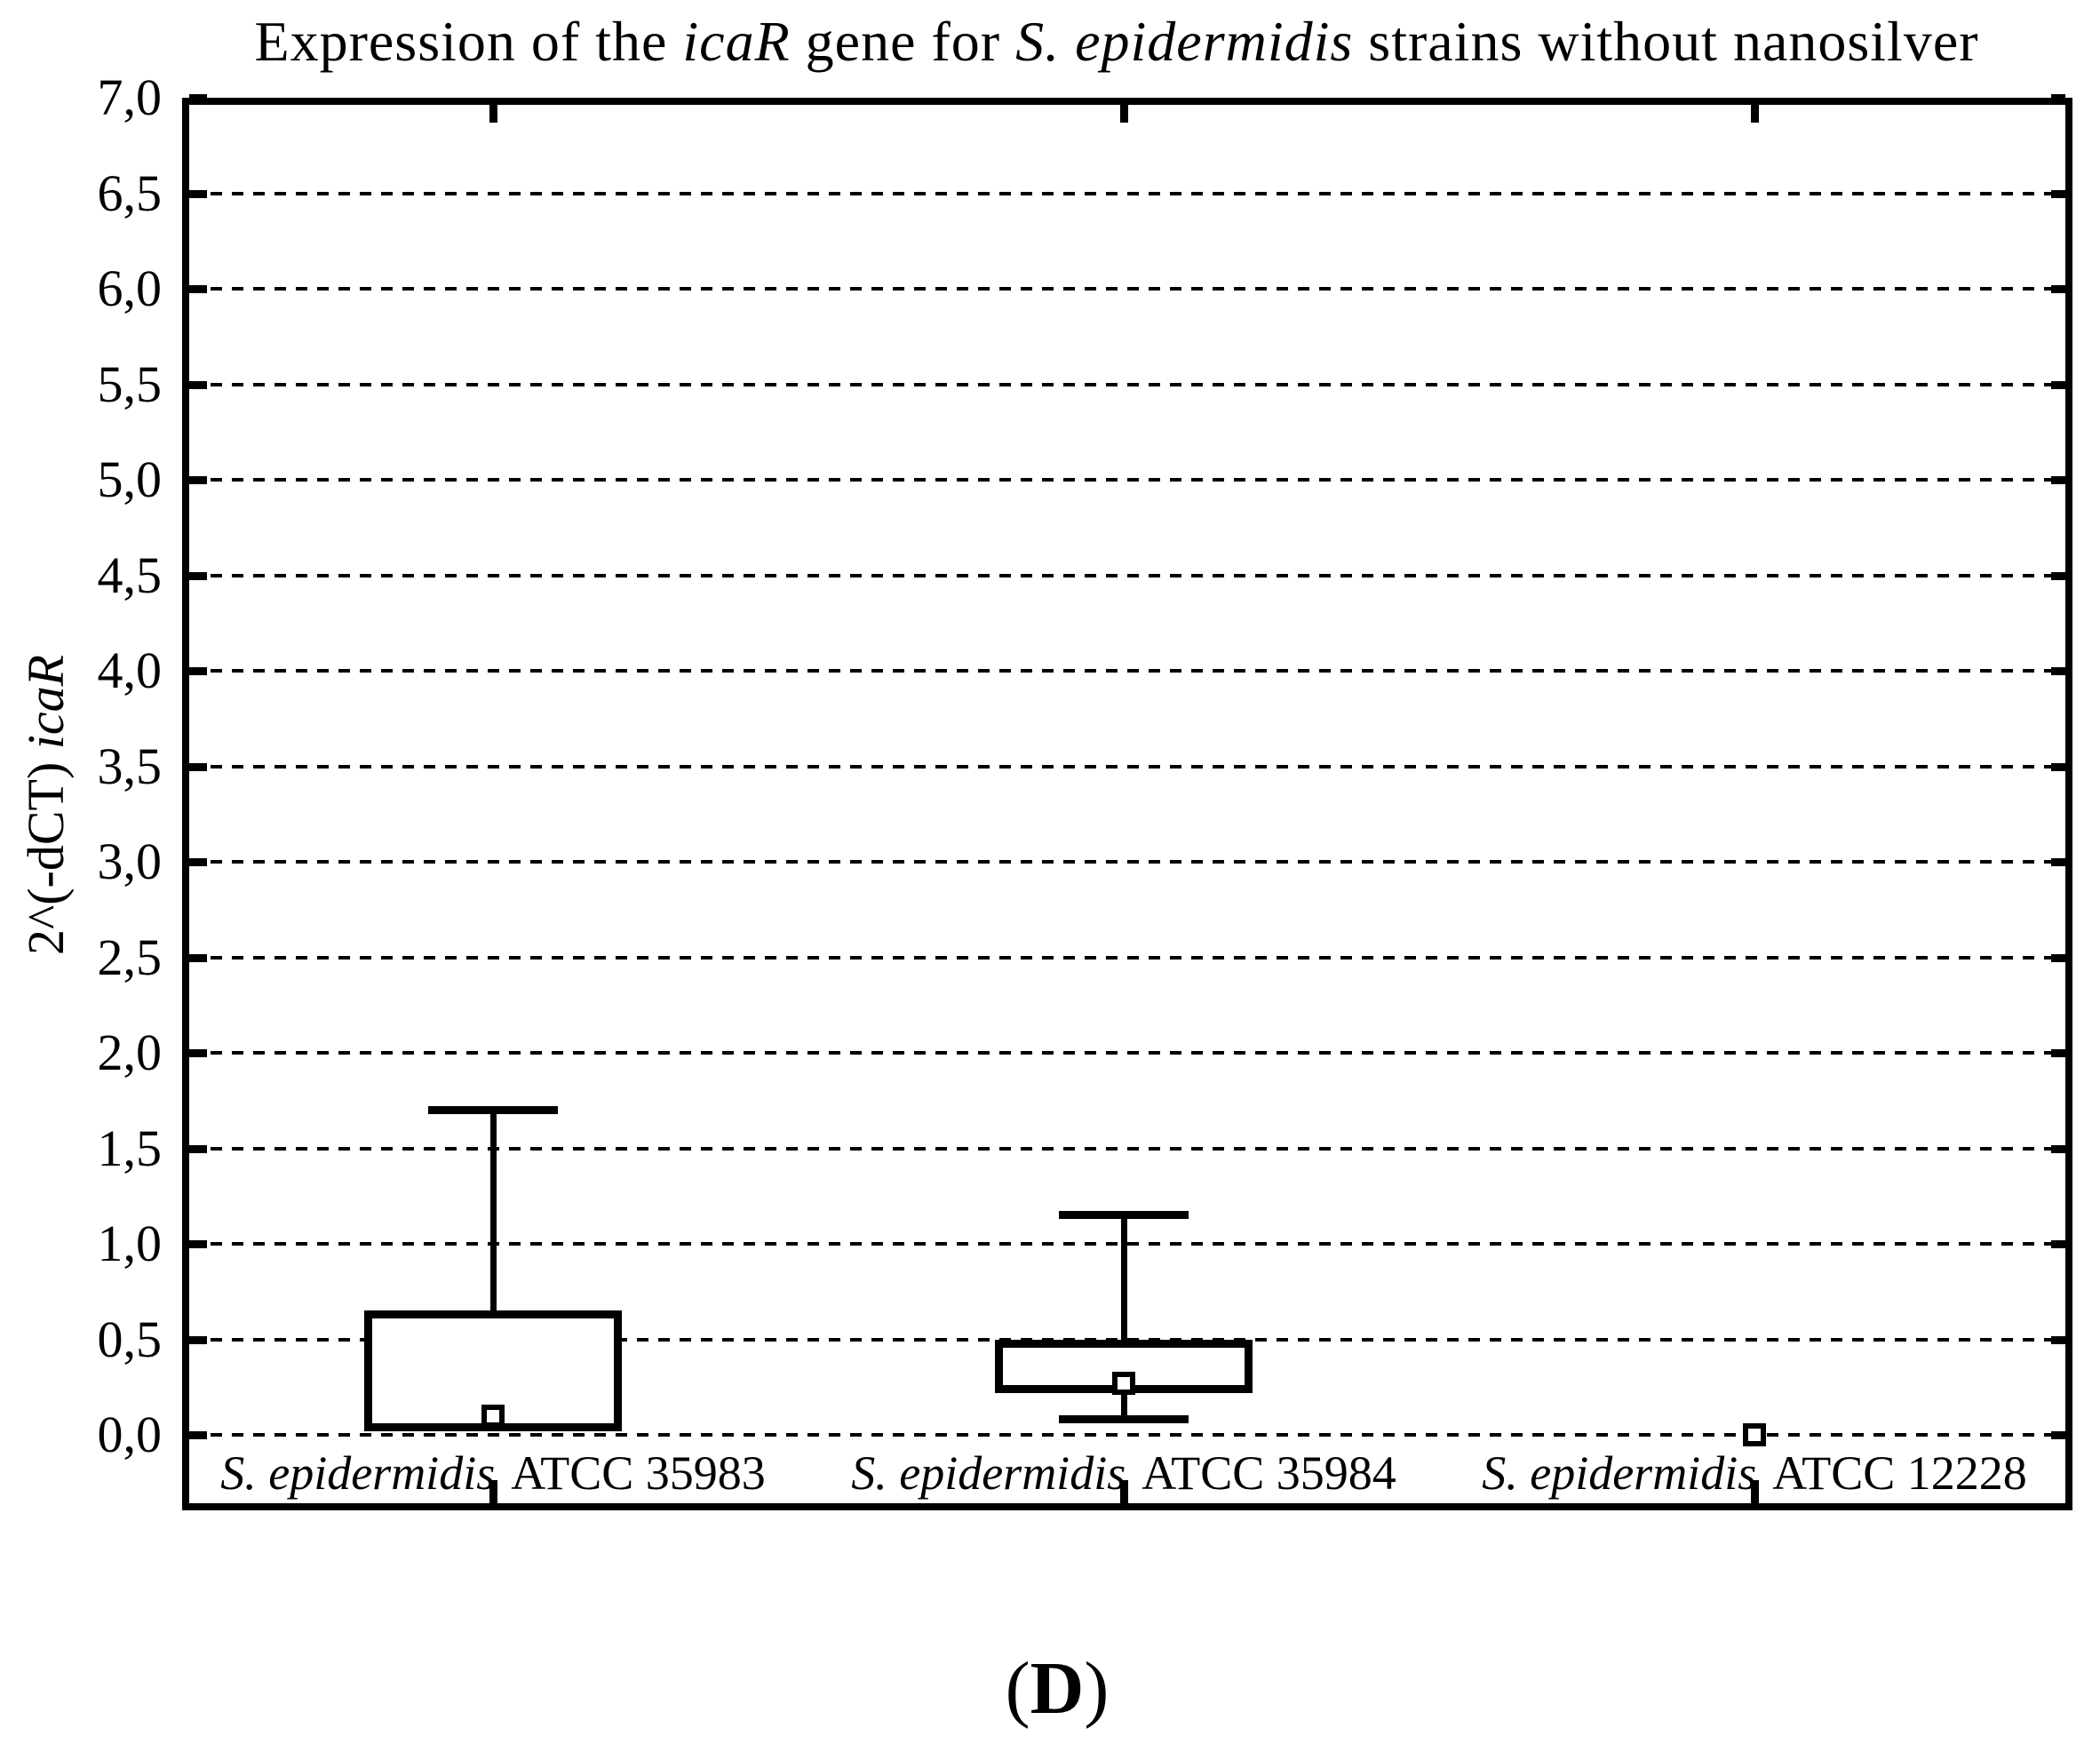 This screenshot has height=1760, width=2100. I want to click on y-tick-label: 3,0, so click(130, 861).